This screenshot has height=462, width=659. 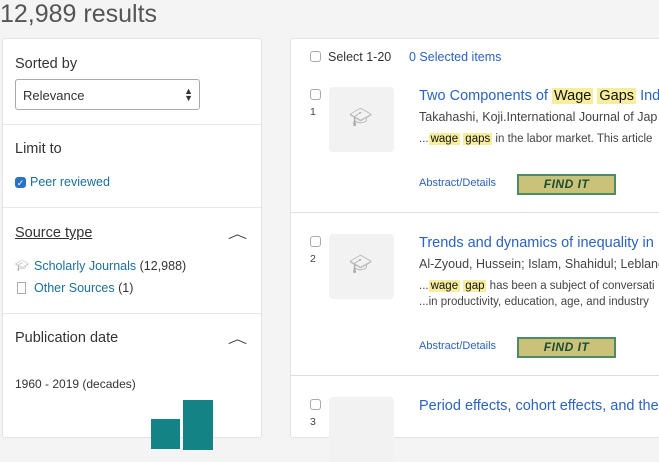 What do you see at coordinates (79, 14) in the screenshot?
I see `results-count: 12,989 results` at bounding box center [79, 14].